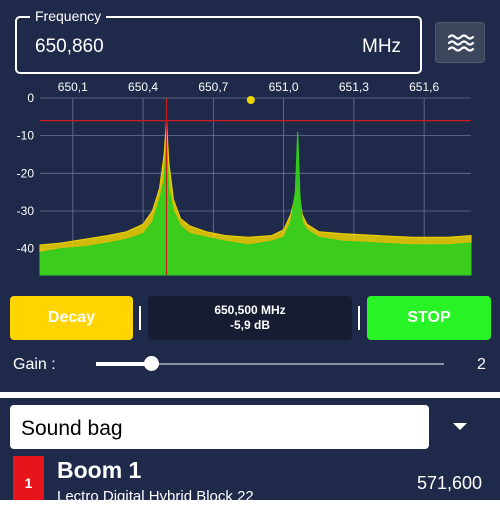  I want to click on x-tick-label: 650,7, so click(213, 87).